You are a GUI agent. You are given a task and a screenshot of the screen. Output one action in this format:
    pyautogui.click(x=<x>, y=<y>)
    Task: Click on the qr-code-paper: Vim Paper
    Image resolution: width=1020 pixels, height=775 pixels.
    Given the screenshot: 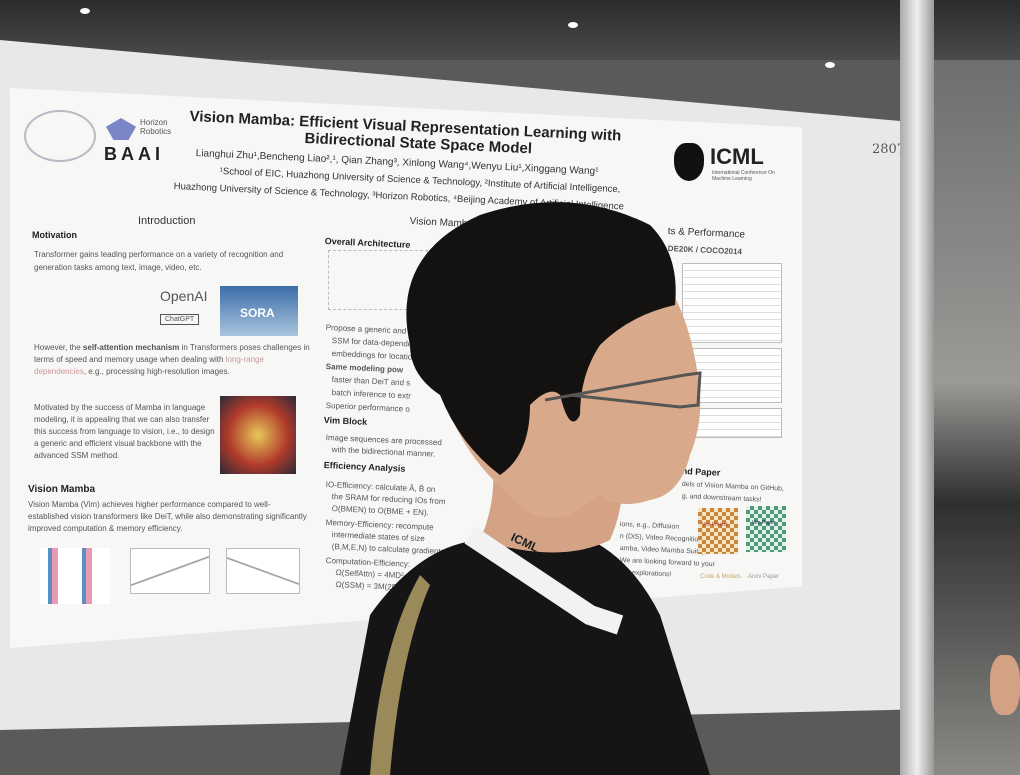 What is the action you would take?
    pyautogui.click(x=766, y=529)
    